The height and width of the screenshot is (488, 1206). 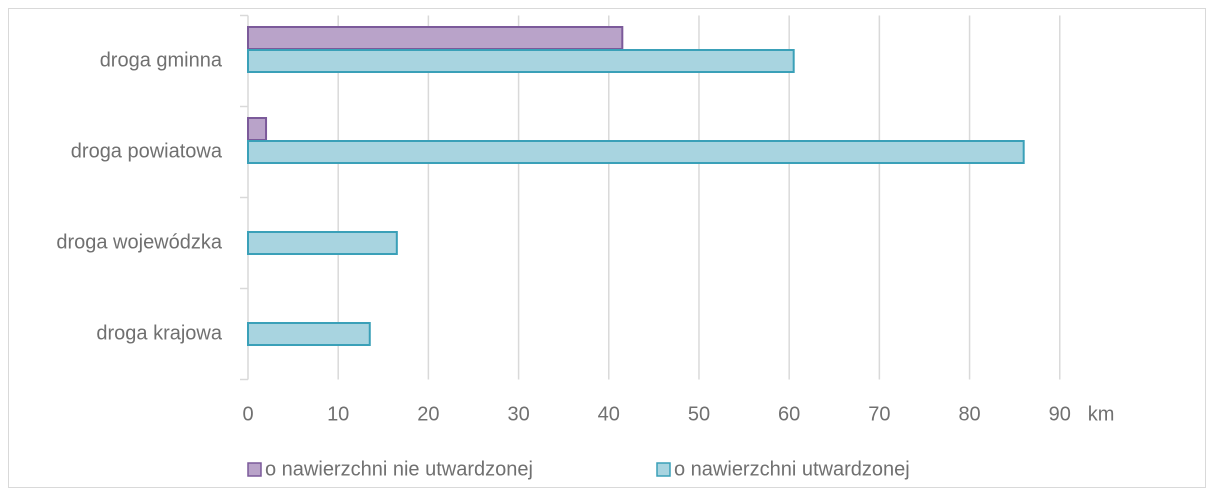 What do you see at coordinates (792, 469) in the screenshot?
I see `legend-label: o nawierzchni utwardzonej` at bounding box center [792, 469].